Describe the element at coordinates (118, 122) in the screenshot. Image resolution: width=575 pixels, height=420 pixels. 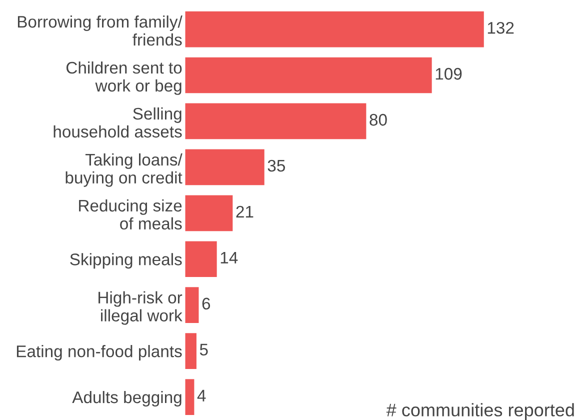
I see `y-tick-label: Selling household assets` at that location.